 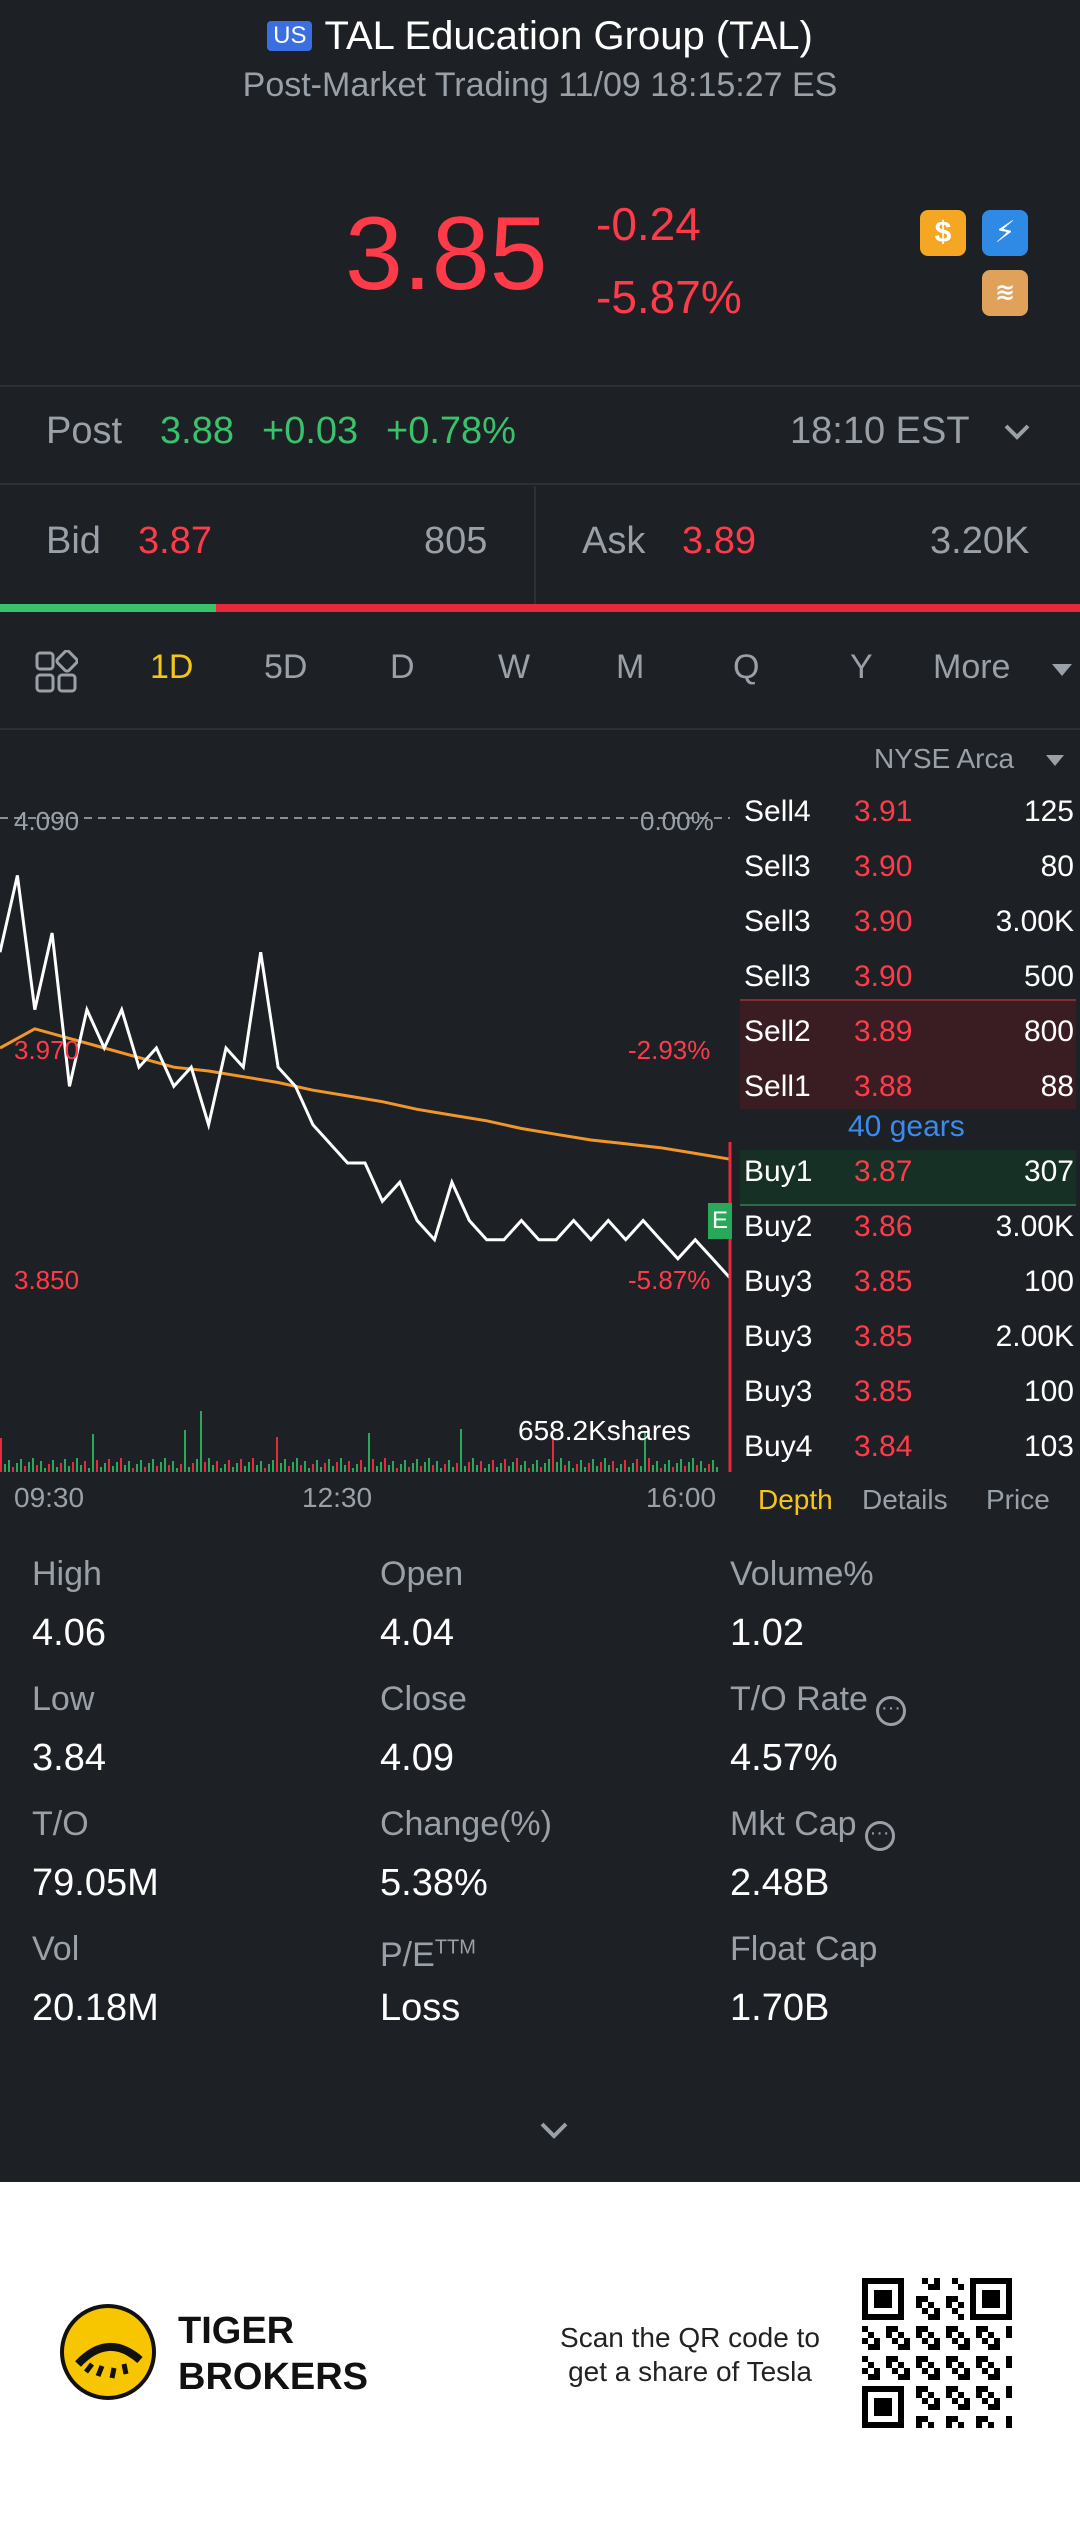 I want to click on post-change-percent: +0.78%, so click(x=451, y=431).